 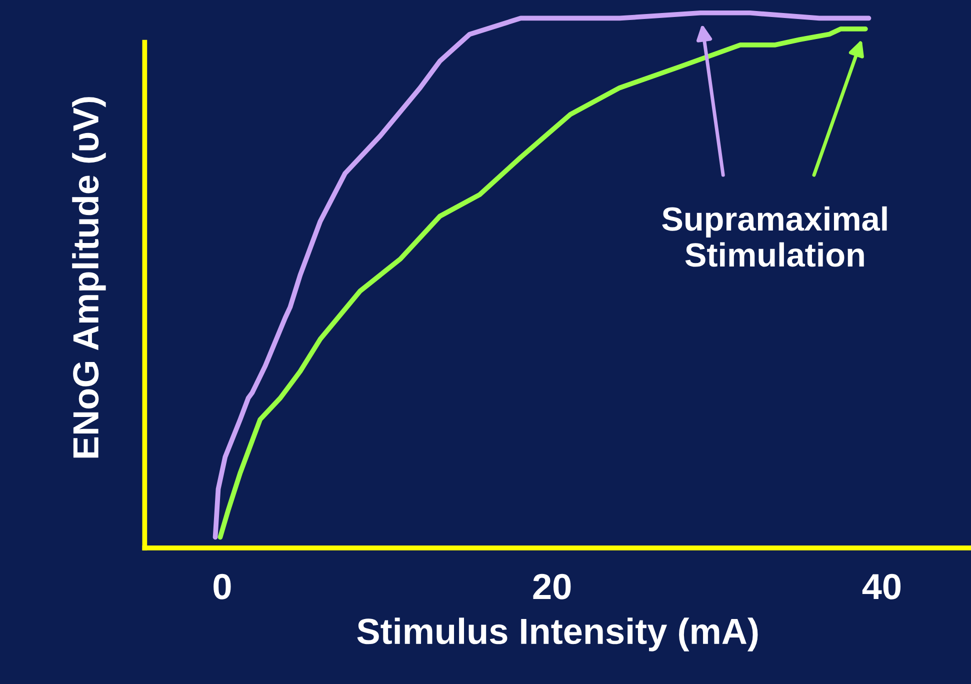 I want to click on x-tick-label: 0, so click(x=222, y=587).